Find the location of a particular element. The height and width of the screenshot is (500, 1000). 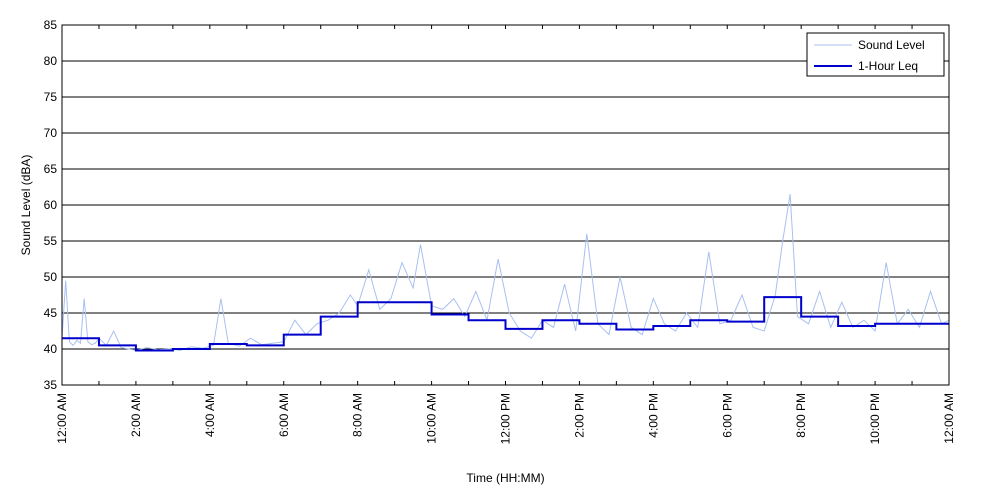

x-tick-label: 6:00 PM is located at coordinates (727, 415).